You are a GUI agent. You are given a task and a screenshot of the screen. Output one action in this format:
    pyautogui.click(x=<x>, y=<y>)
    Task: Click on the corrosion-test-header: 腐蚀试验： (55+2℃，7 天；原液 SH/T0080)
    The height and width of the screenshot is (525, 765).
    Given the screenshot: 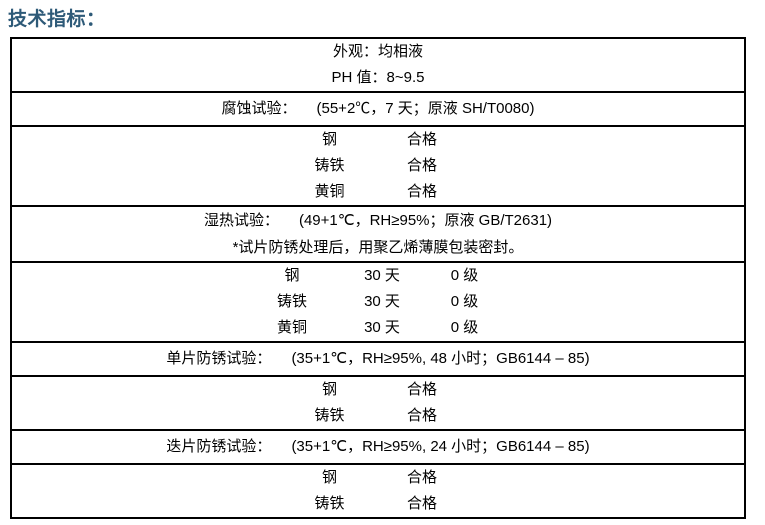 What is the action you would take?
    pyautogui.click(x=378, y=108)
    